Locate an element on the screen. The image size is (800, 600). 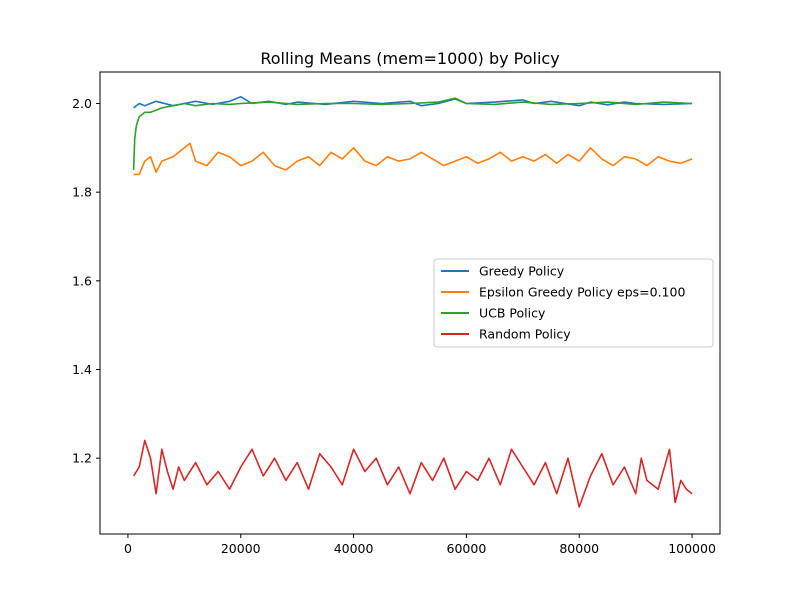
y-axis: 1.2 1.4 1.6 1.8 2.0 is located at coordinates (86, 281).